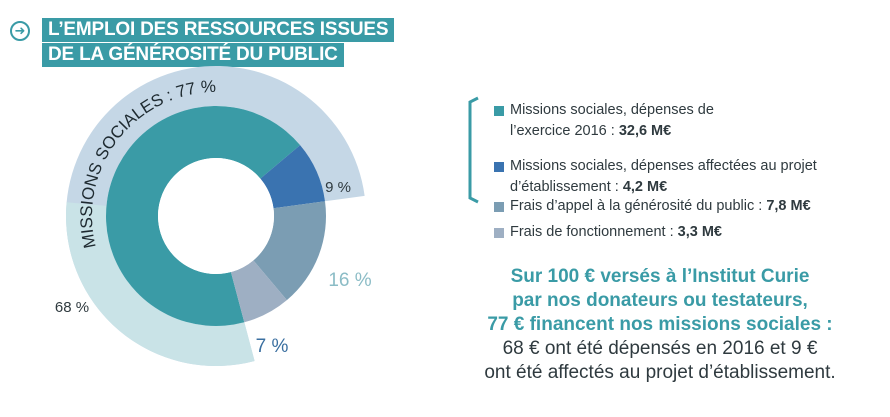 The image size is (890, 417). What do you see at coordinates (349, 280) in the screenshot?
I see `slice-label: 16 %` at bounding box center [349, 280].